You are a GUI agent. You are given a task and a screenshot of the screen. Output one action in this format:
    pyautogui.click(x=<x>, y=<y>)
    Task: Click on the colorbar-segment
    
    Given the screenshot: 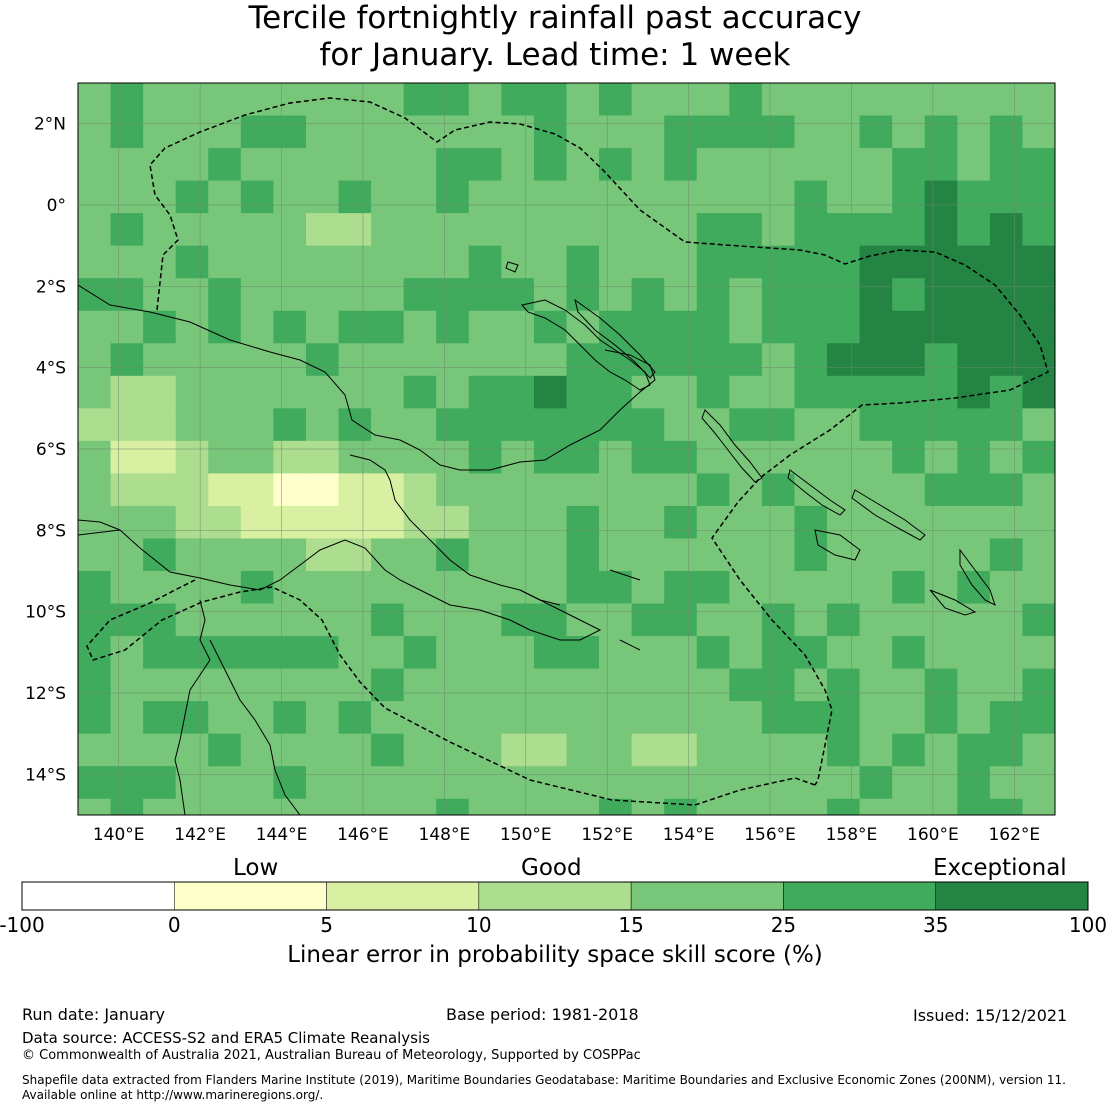 What is the action you would take?
    pyautogui.click(x=1012, y=896)
    